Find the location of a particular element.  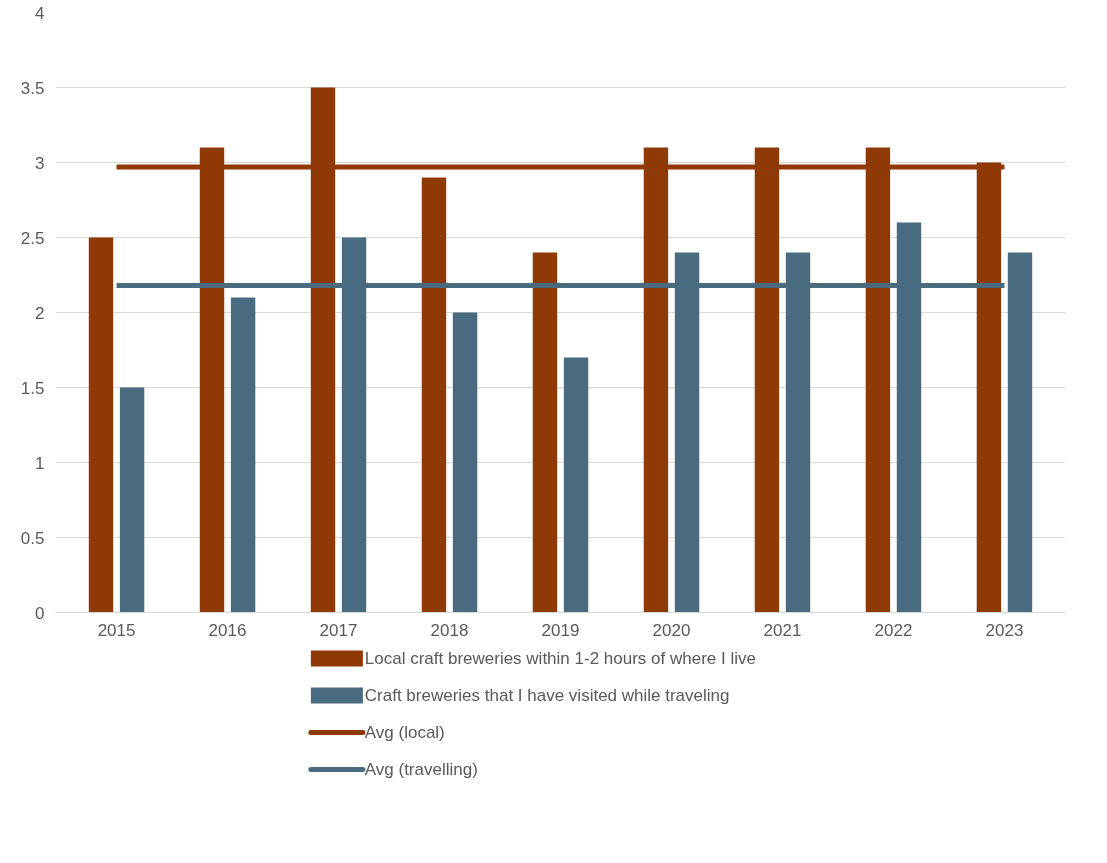

legend-label: Craft breweries that I have visited while traveling is located at coordinates (547, 695).